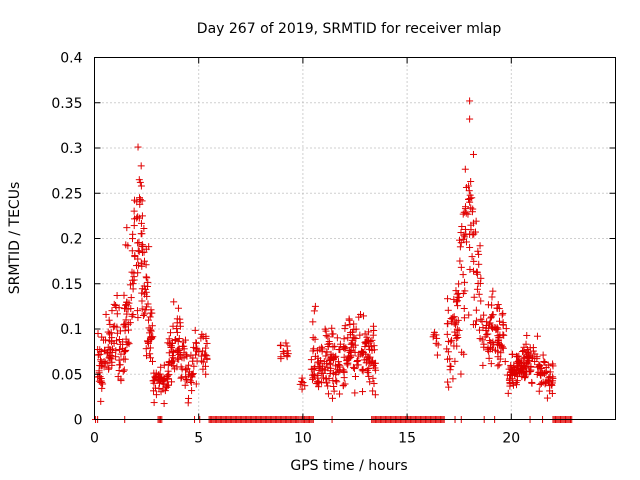  What do you see at coordinates (71, 59) in the screenshot?
I see `y-tick-label: 0.4` at bounding box center [71, 59].